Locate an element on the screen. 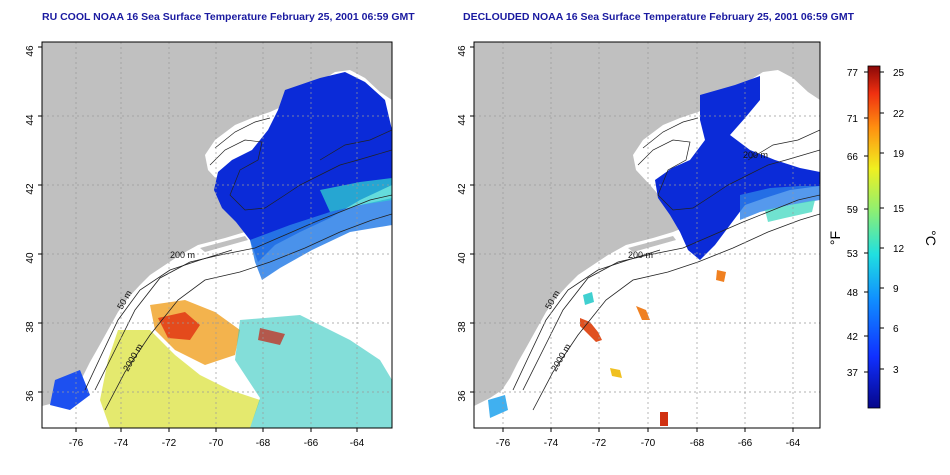 This screenshot has width=950, height=475. sst-teal-water is located at coordinates (356, 195).